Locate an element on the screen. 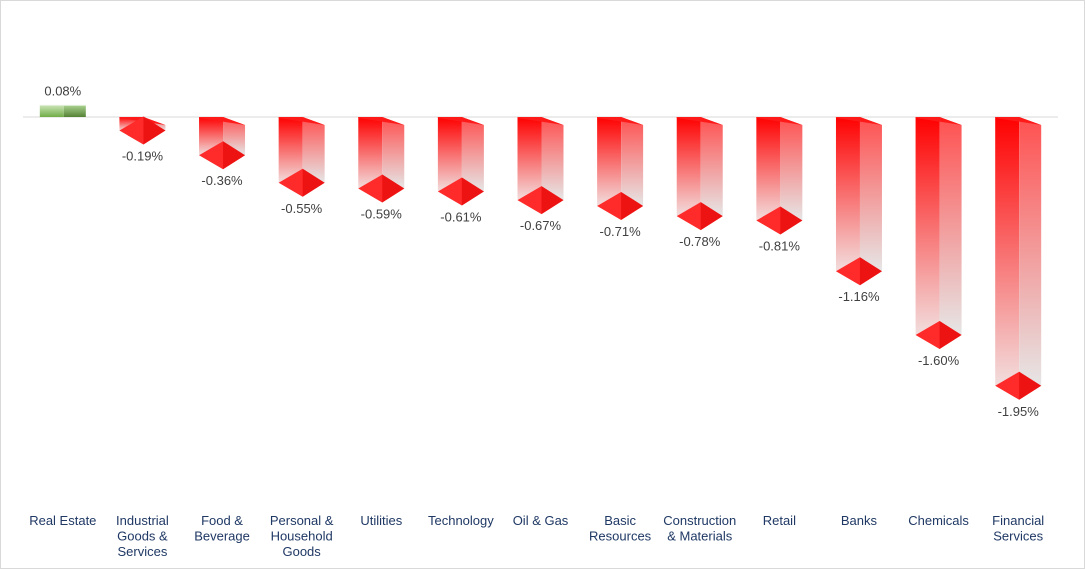 Image resolution: width=1085 pixels, height=569 pixels. category-label-6: Technology is located at coordinates (461, 520).